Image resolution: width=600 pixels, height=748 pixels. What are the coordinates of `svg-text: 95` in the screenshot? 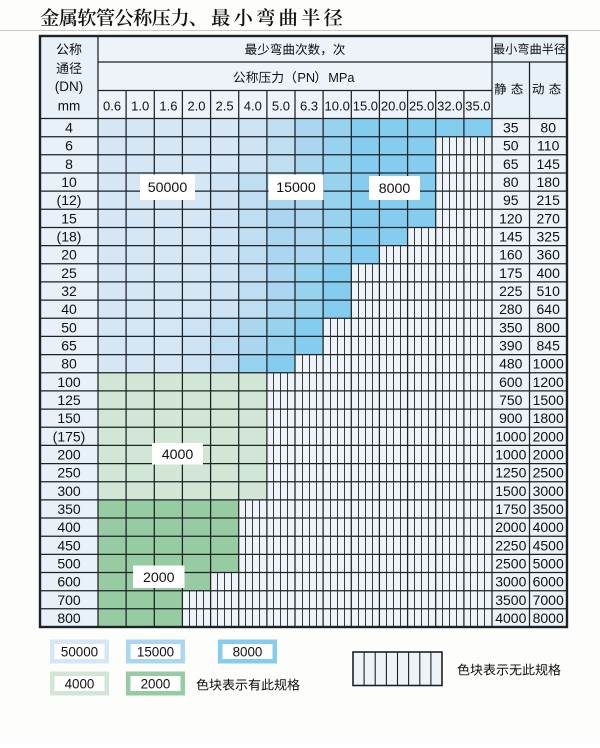 It's located at (511, 200).